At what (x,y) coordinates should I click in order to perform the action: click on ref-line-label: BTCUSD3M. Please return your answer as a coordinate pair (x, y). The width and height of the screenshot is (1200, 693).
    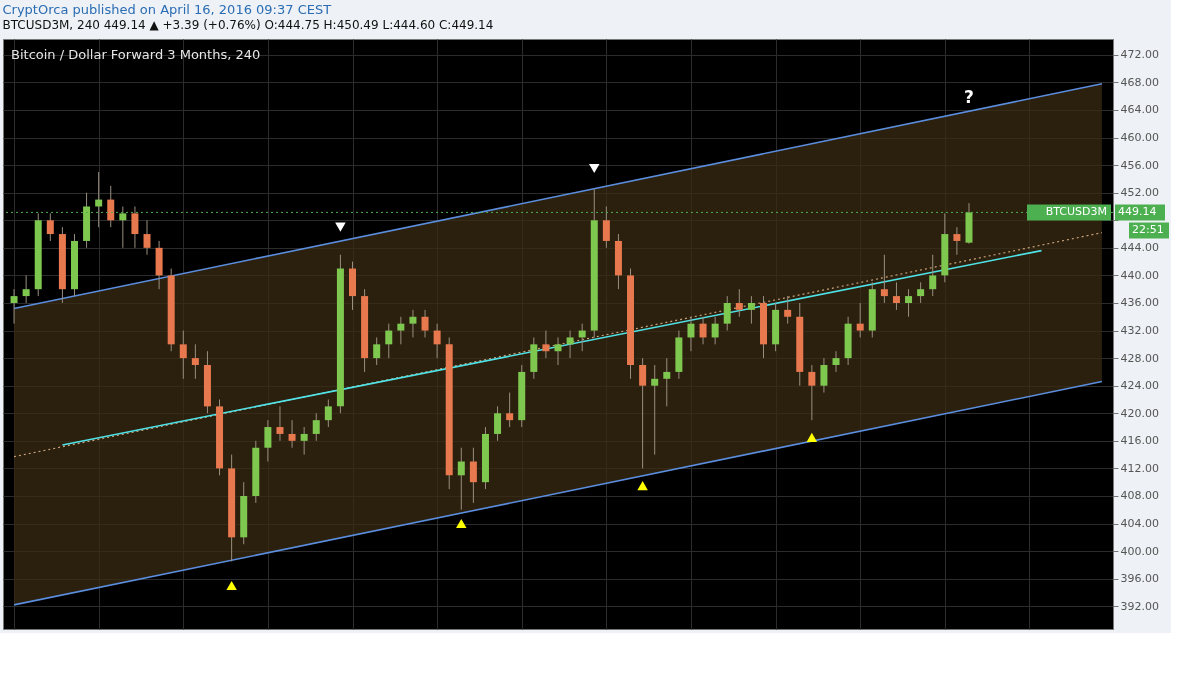
    Looking at the image, I should click on (1076, 212).